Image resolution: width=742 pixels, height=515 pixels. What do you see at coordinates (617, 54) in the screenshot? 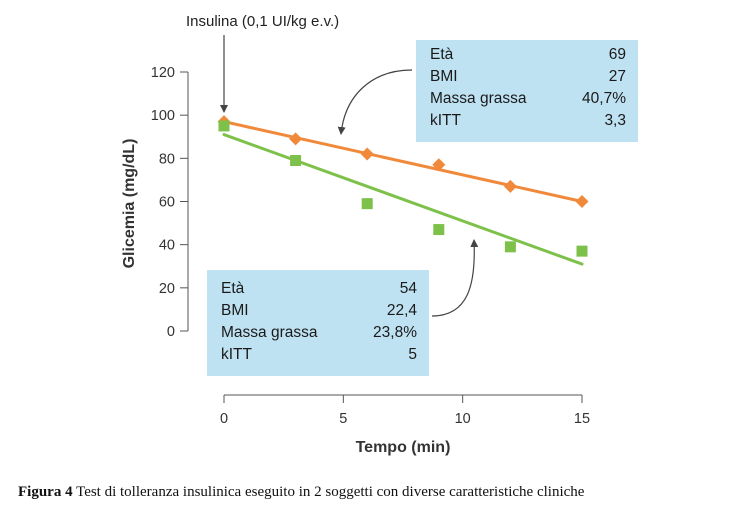
I see `info-row-value: 69` at bounding box center [617, 54].